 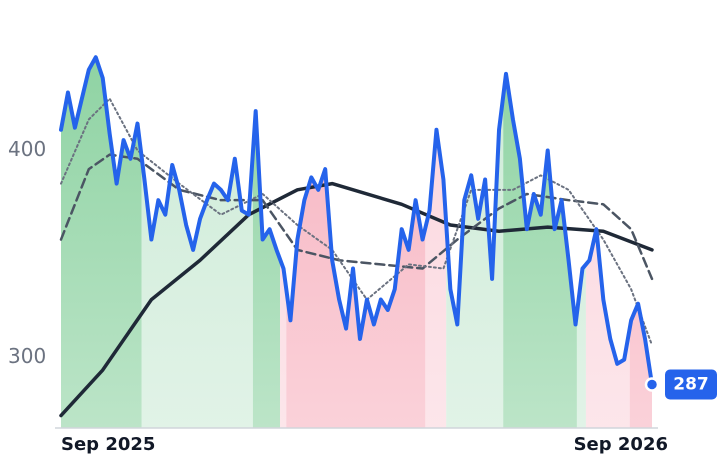 What do you see at coordinates (652, 384) in the screenshot?
I see `last-point` at bounding box center [652, 384].